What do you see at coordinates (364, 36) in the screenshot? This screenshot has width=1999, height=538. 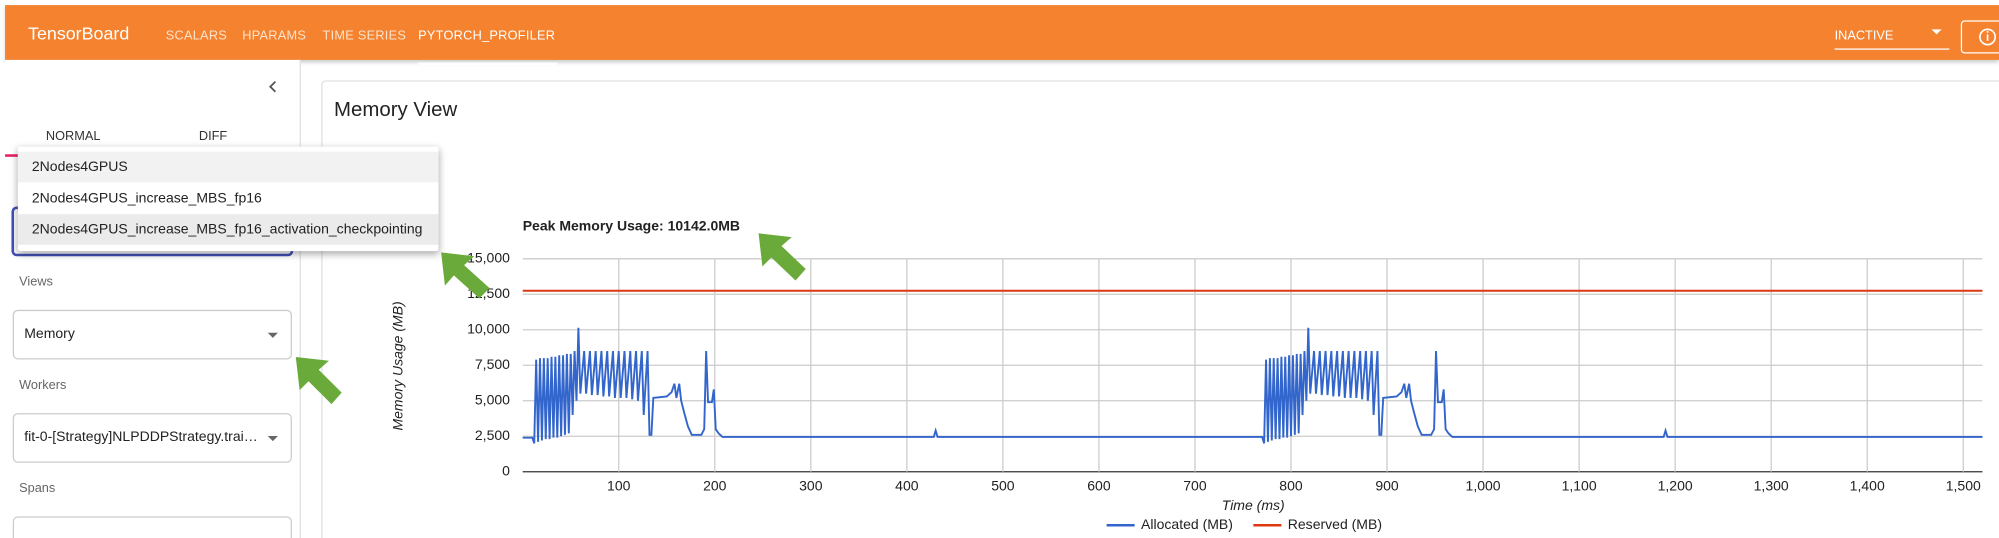 I see `nav-tab: TIME SERIES` at bounding box center [364, 36].